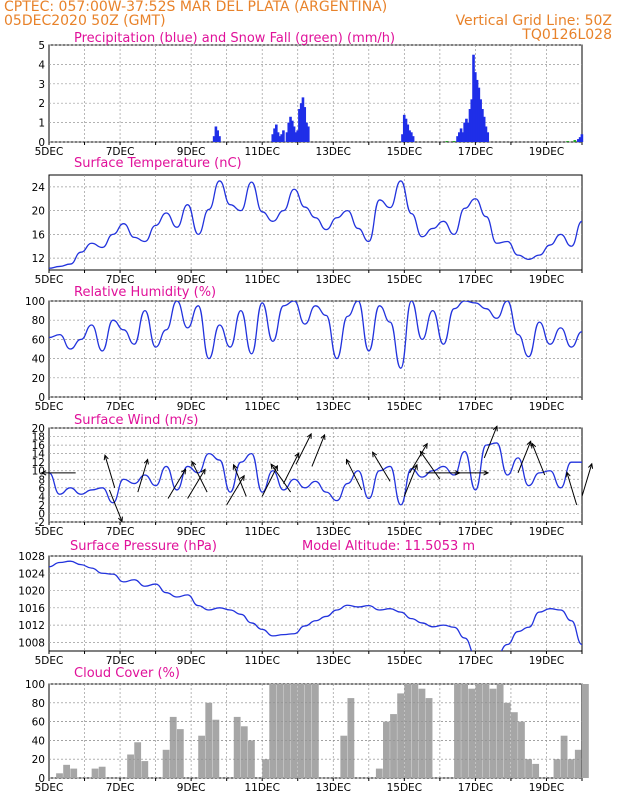 The width and height of the screenshot is (618, 800). Describe the element at coordinates (41, 480) in the screenshot. I see `y-tick-label: 8` at that location.